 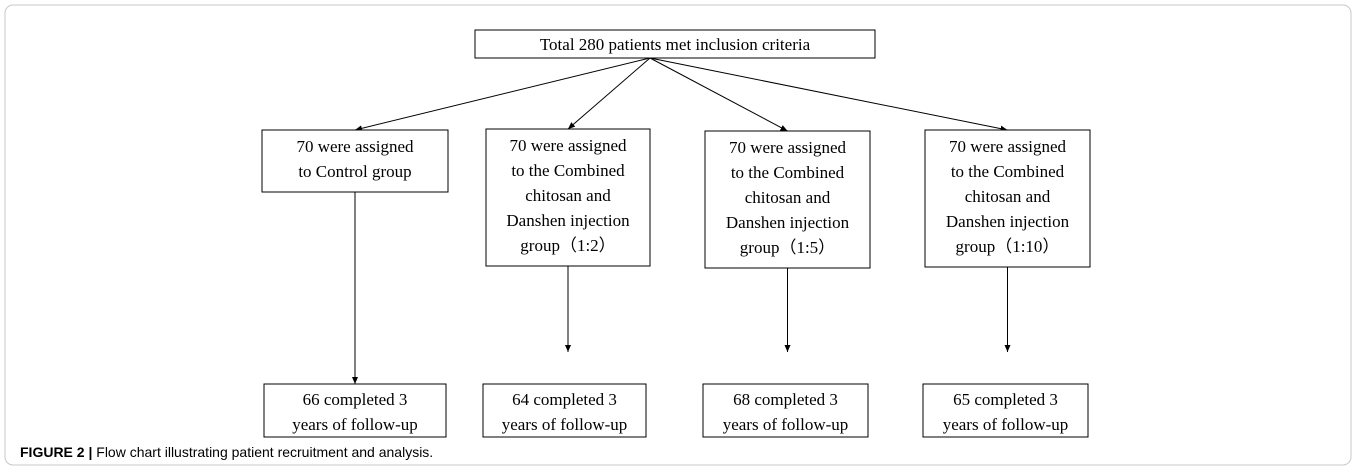 What do you see at coordinates (564, 399) in the screenshot?
I see `outcome-line: 64 completed 3` at bounding box center [564, 399].